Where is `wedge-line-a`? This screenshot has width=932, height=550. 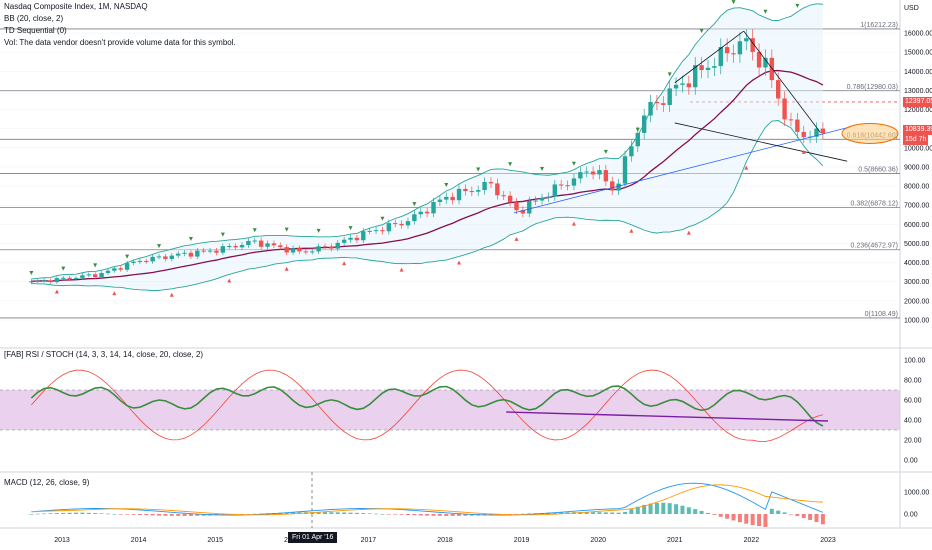
wedge-line-a is located at coordinates (709, 57).